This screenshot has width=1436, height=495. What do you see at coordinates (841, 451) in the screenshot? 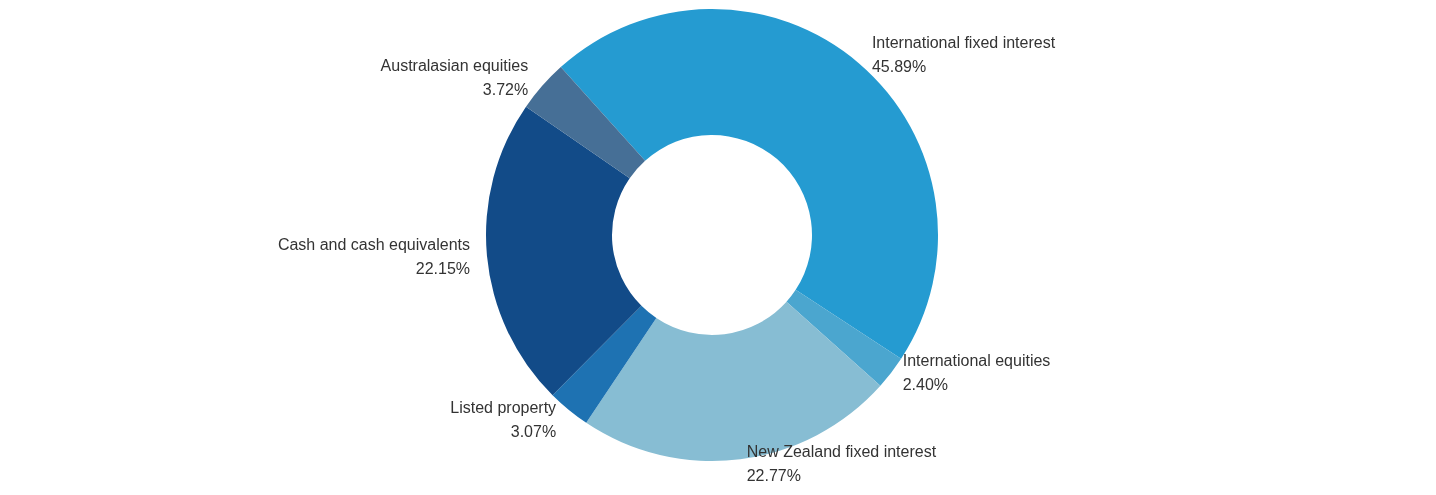
I see `slice-label: New Zealand fixed interest` at bounding box center [841, 451].